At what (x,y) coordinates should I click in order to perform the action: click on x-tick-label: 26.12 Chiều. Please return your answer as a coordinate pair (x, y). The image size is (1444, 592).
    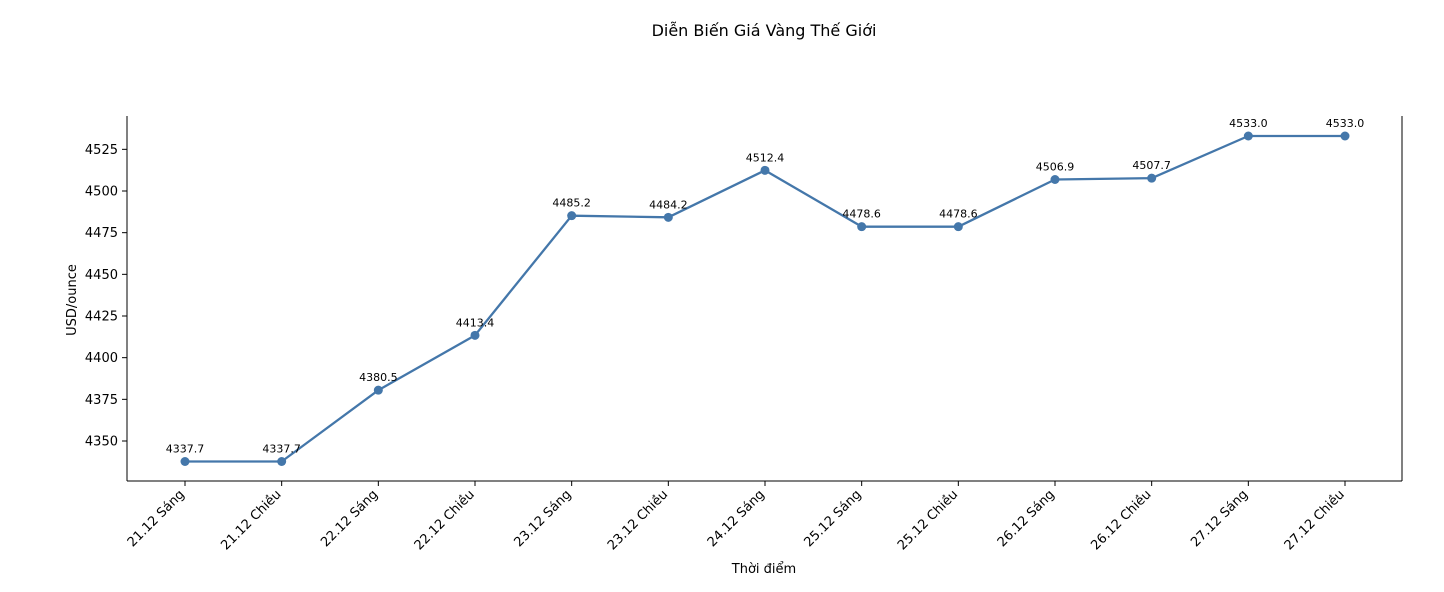
    Looking at the image, I should click on (1121, 520).